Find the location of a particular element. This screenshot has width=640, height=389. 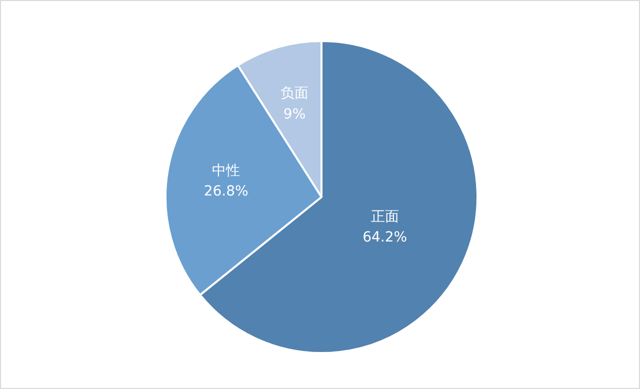

data-label: 9% is located at coordinates (294, 114).